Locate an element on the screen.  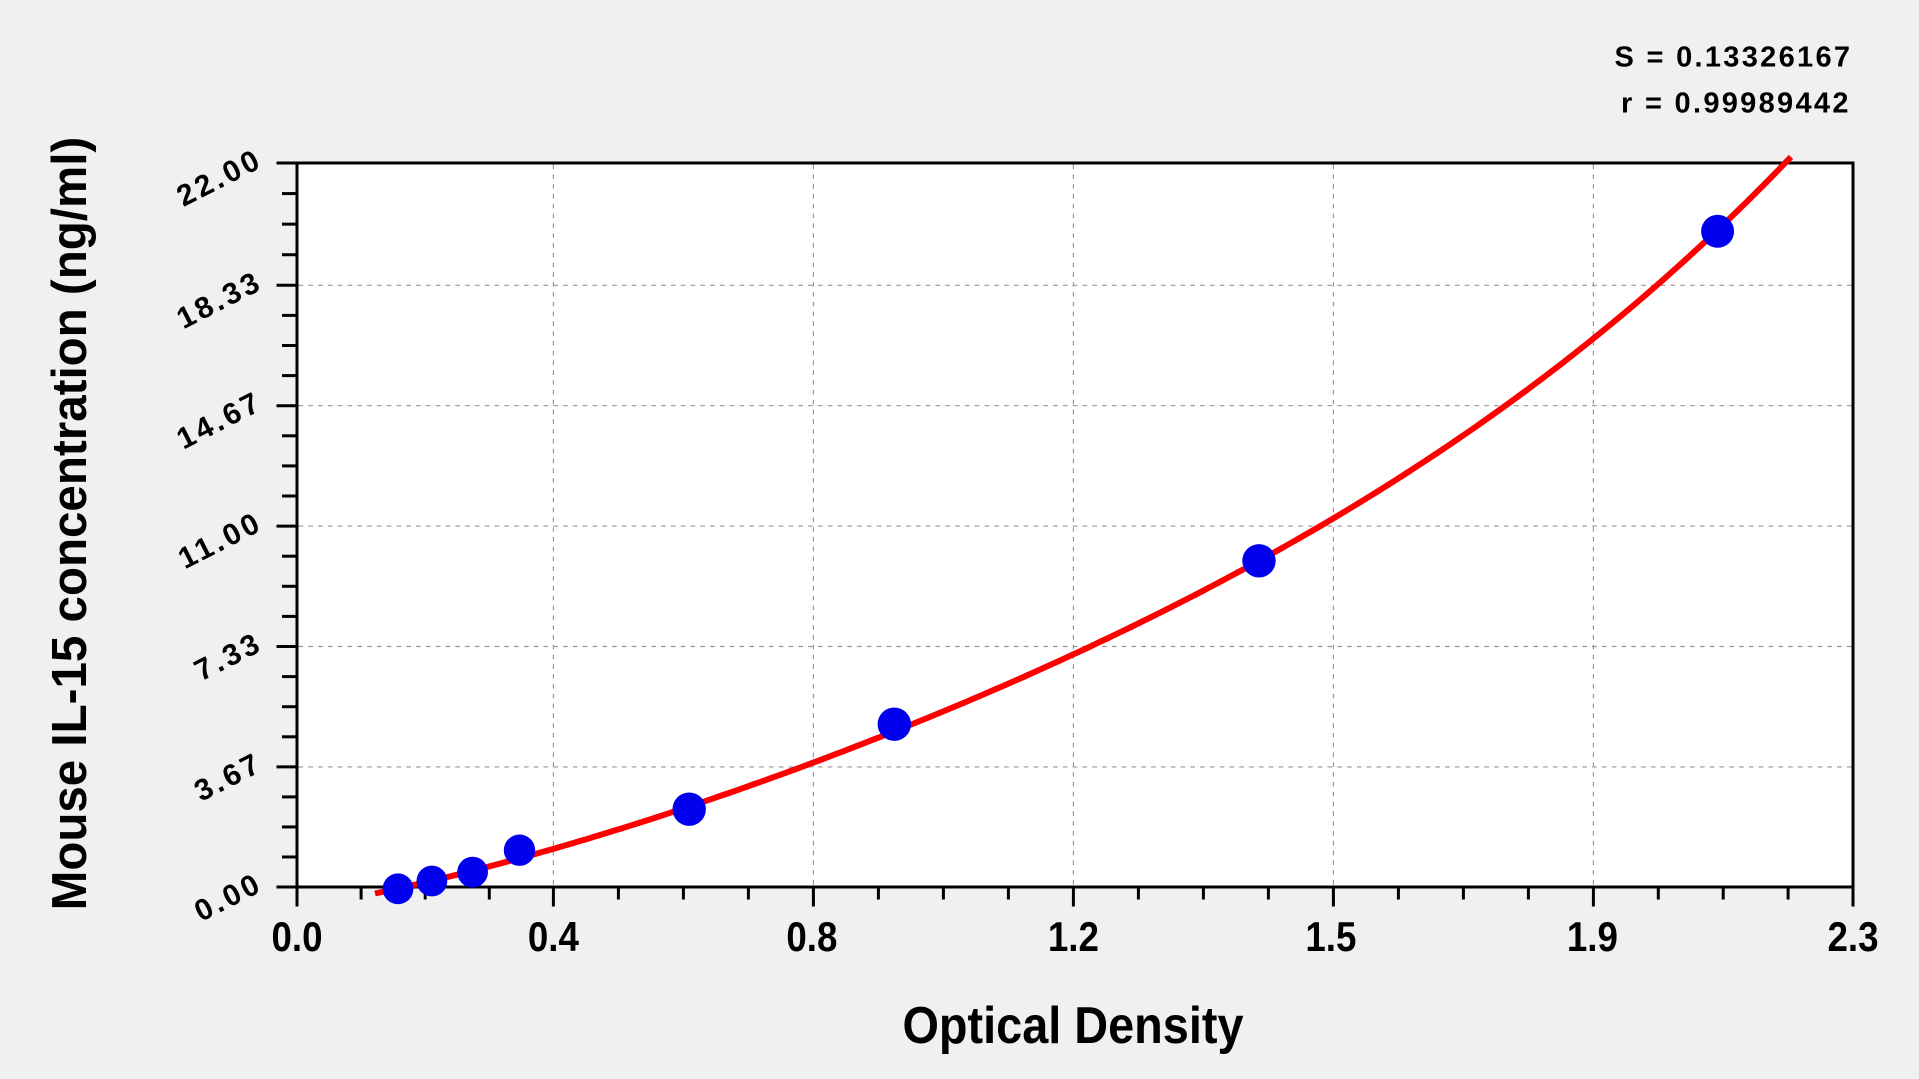
svg-text: 2.3 is located at coordinates (1852, 937).